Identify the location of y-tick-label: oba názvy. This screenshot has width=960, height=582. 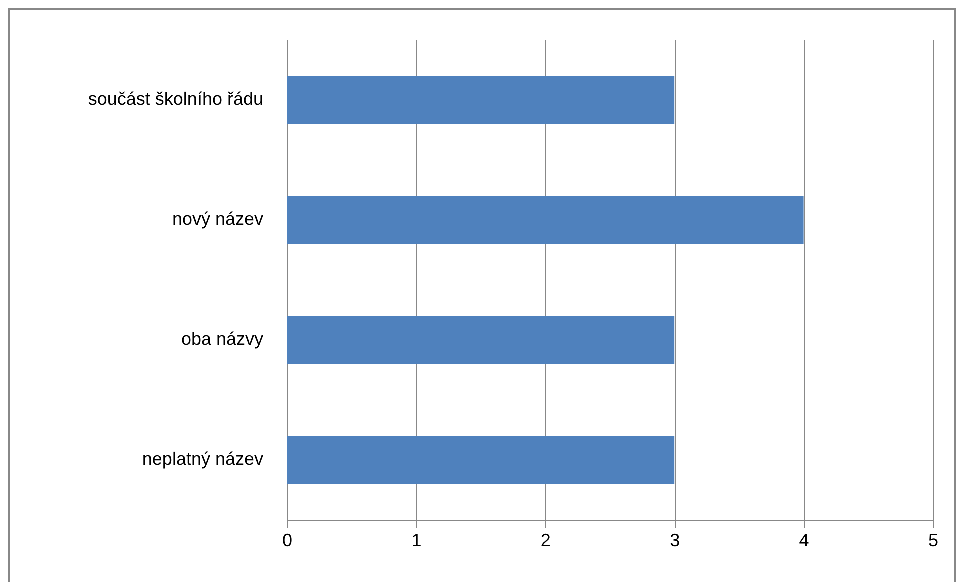
(222, 339).